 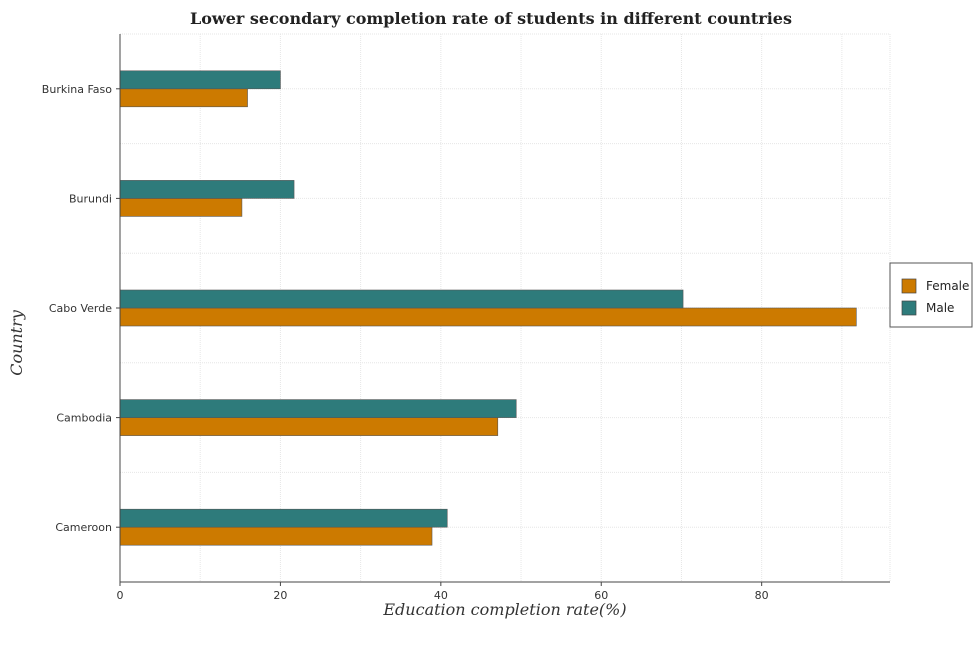 I want to click on y-tick-label: Burundi, so click(x=90, y=198).